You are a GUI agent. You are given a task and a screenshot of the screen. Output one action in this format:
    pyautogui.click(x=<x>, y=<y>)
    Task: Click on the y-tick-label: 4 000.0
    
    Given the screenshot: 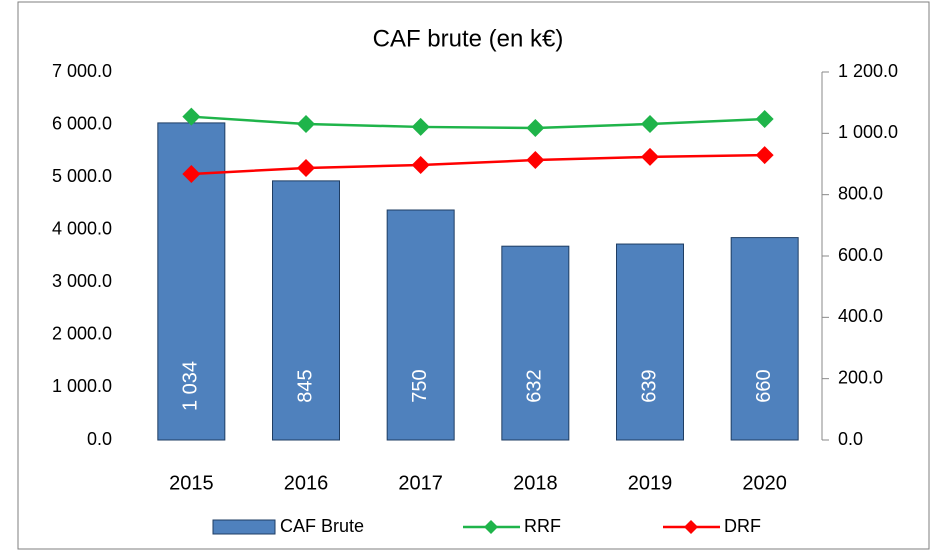 What is the action you would take?
    pyautogui.click(x=82, y=228)
    